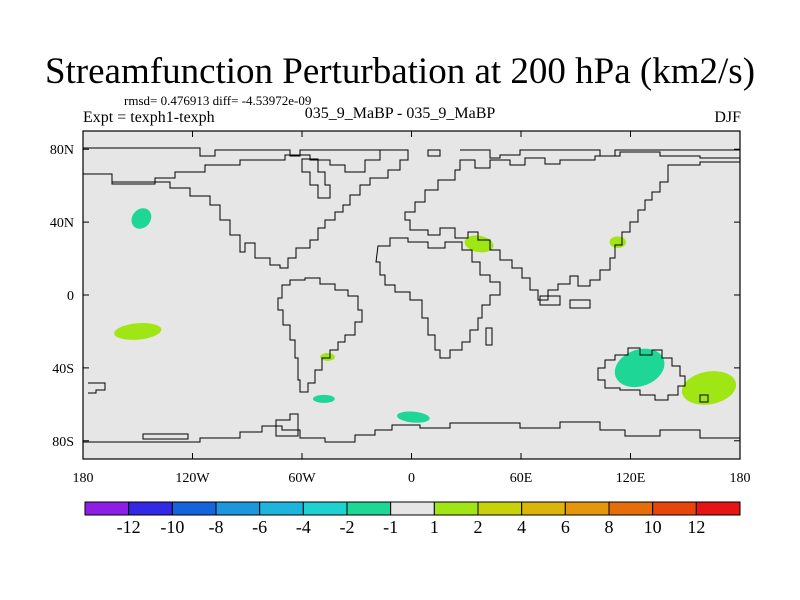 The height and width of the screenshot is (600, 800). I want to click on coastline-south-georgia, so click(287, 425).